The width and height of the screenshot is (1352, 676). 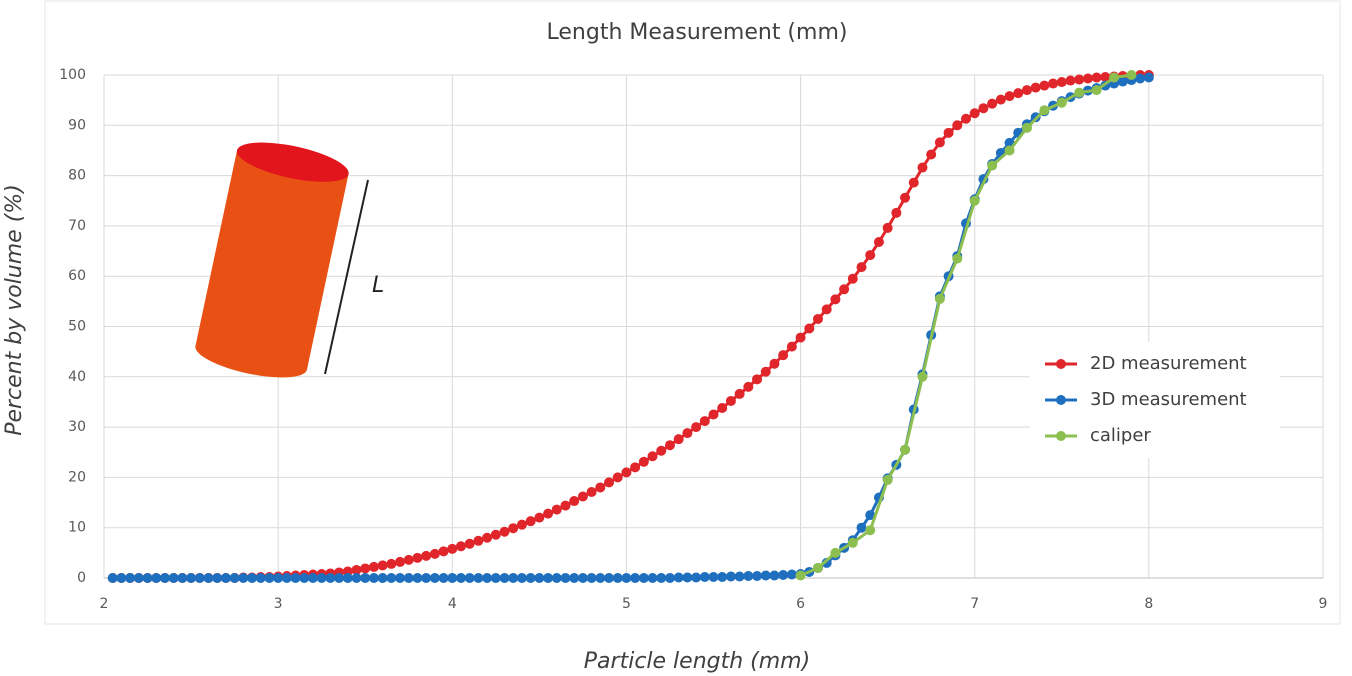 What do you see at coordinates (1168, 399) in the screenshot?
I see `legend-label: 3D measurement` at bounding box center [1168, 399].